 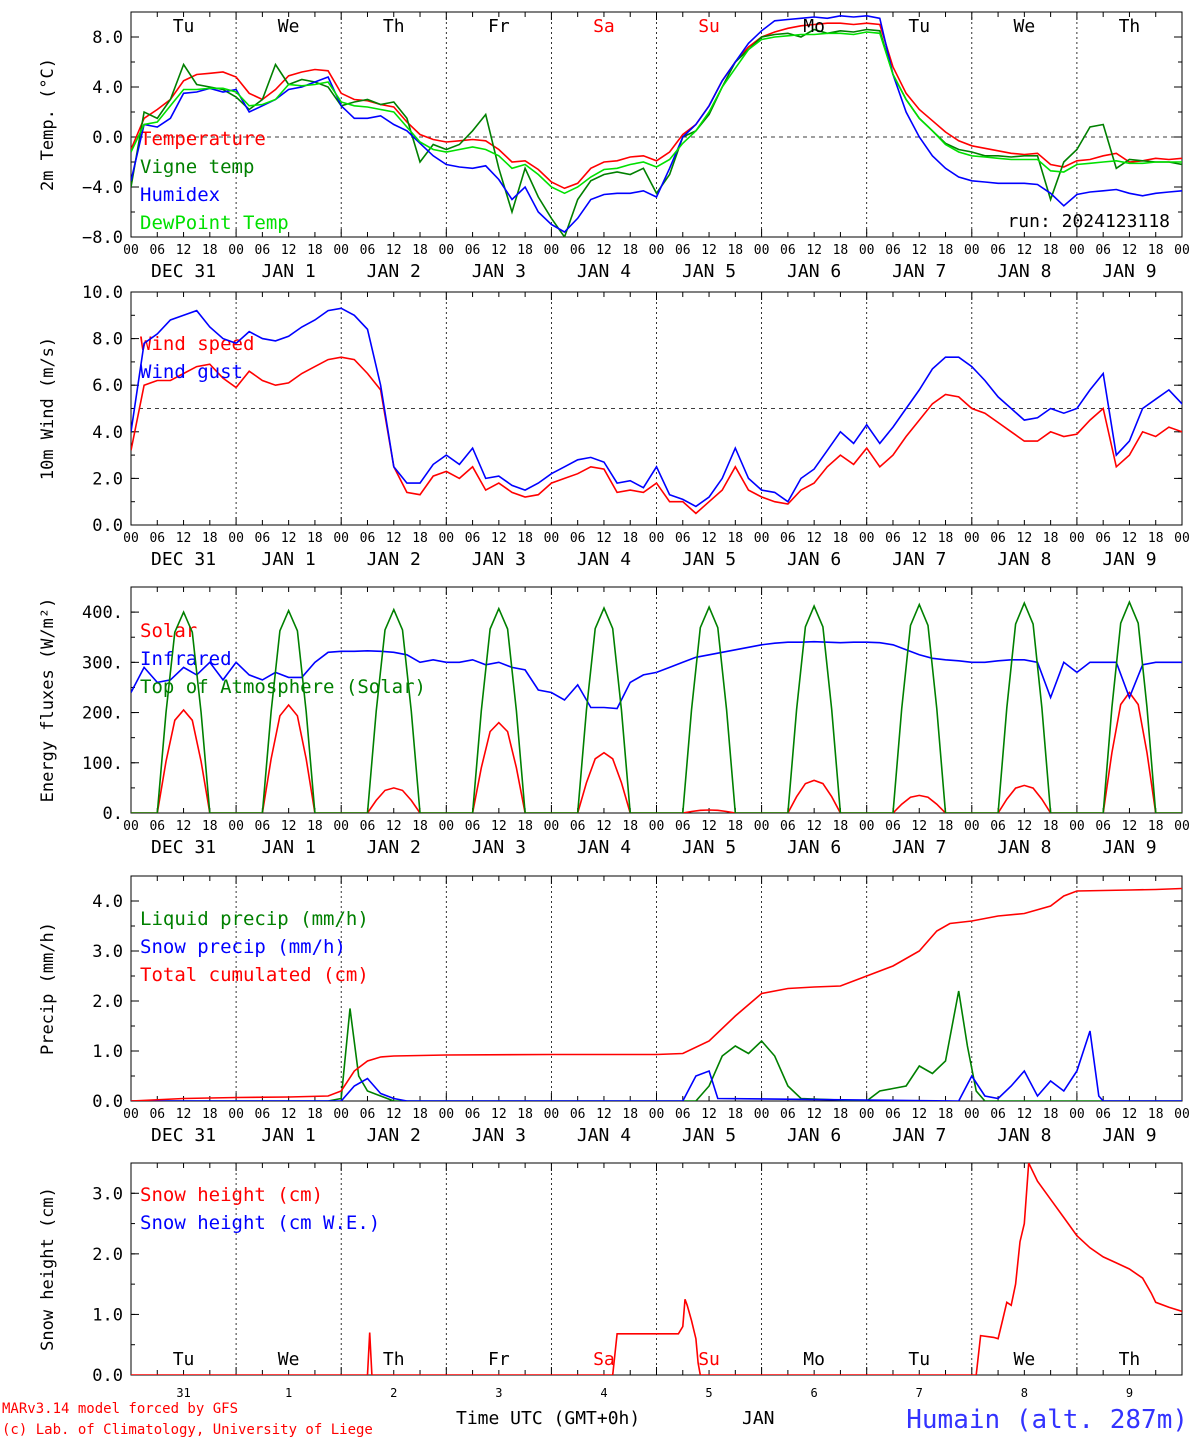 What do you see at coordinates (107, 1315) in the screenshot?
I see `y-tick-label: 1.0` at bounding box center [107, 1315].